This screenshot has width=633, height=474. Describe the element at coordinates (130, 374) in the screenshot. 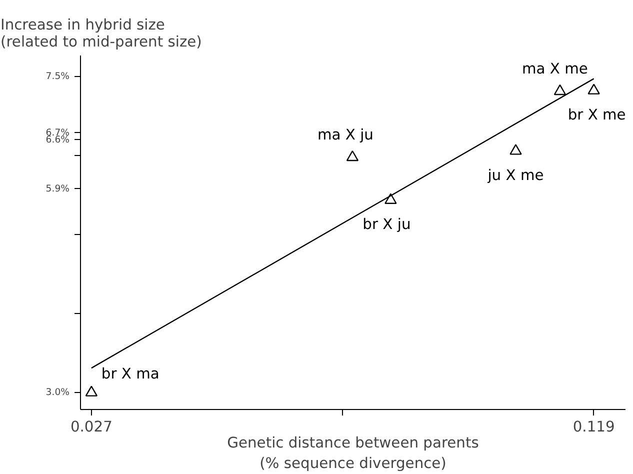

I see `annotation: br X ma` at that location.